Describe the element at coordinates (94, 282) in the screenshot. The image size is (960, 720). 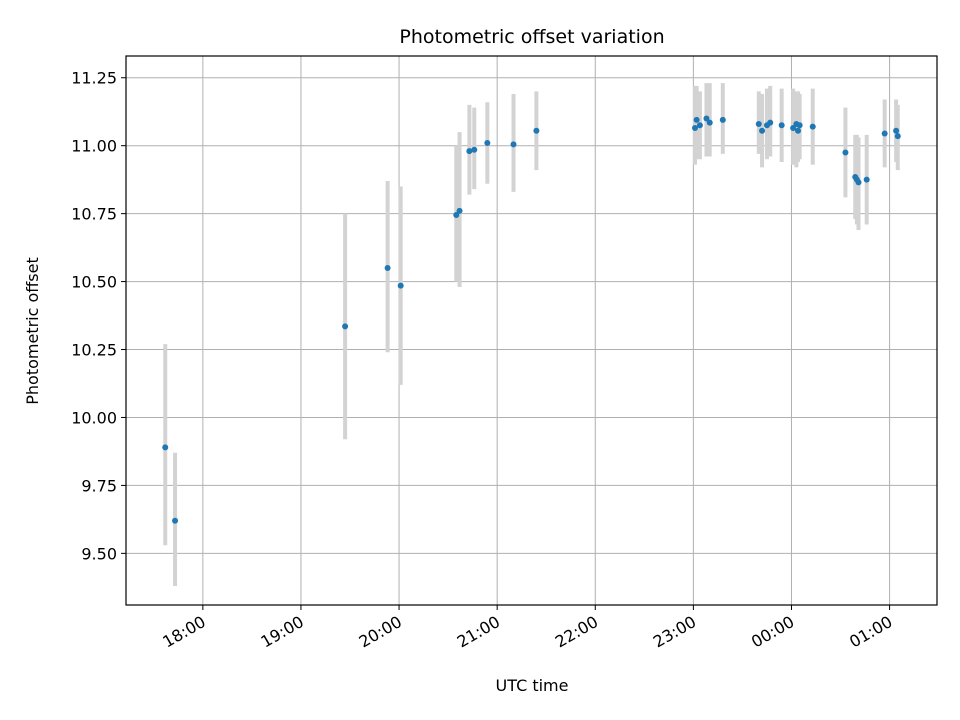
I see `y-tick-label: 10.50` at that location.